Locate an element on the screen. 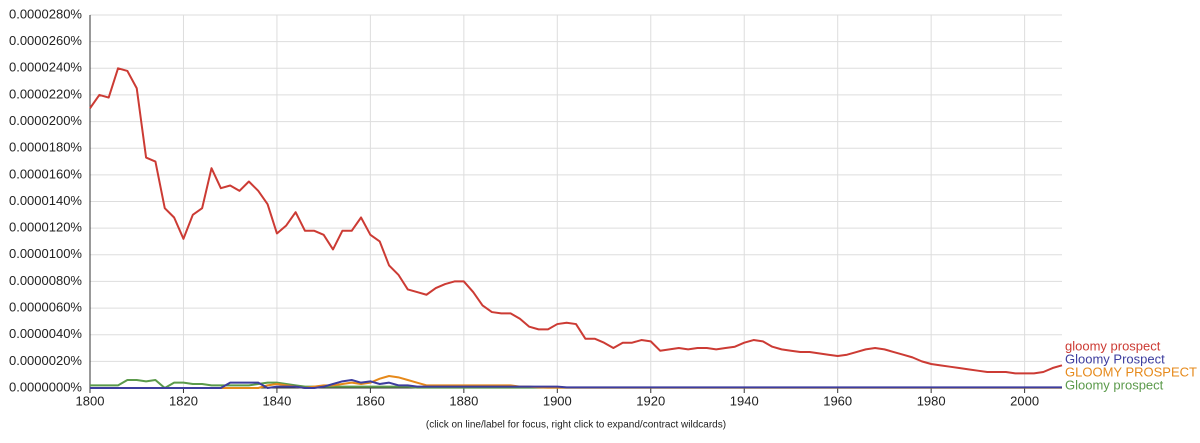 Image resolution: width=1200 pixels, height=443 pixels. series-line is located at coordinates (576, 384).